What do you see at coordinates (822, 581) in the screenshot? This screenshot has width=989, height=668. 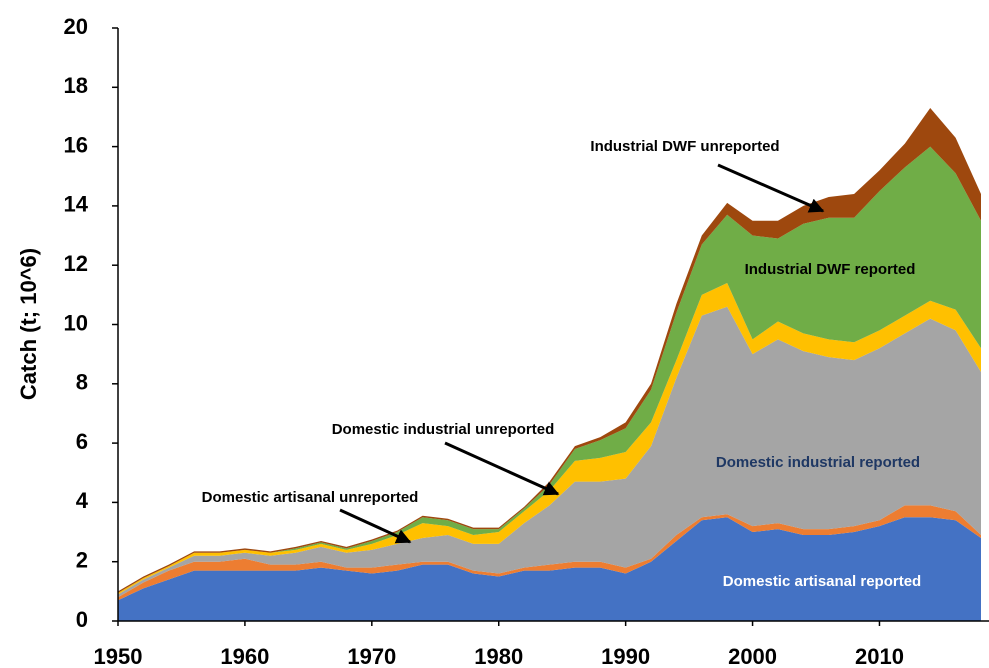 I see `series-label: Domestic artisanal reported` at bounding box center [822, 581].